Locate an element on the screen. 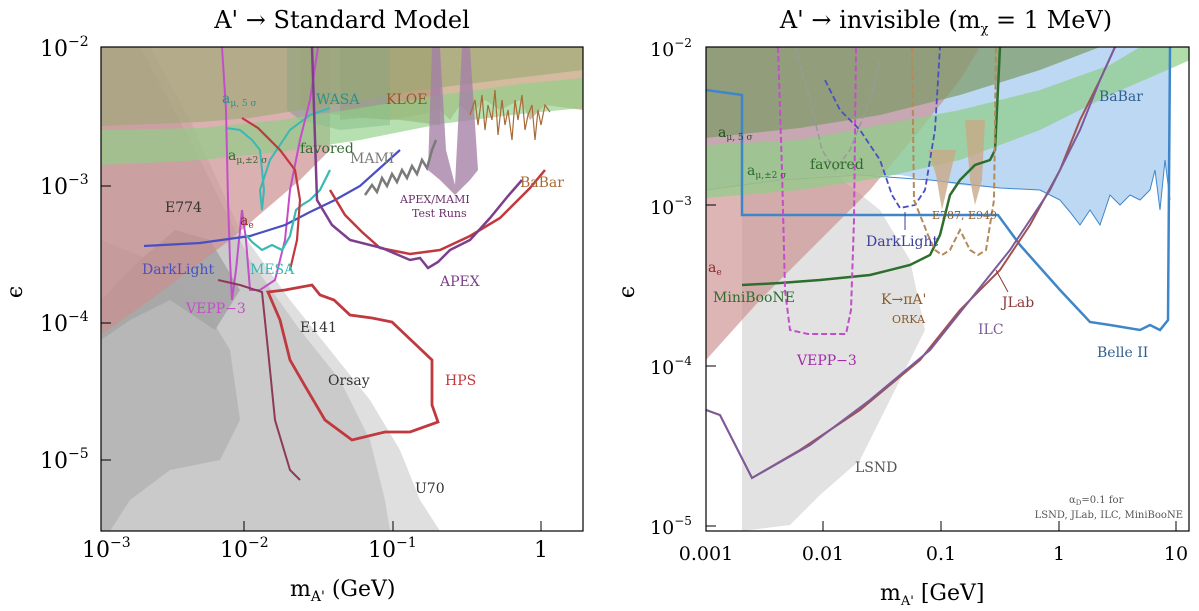  label-vepp3-inv: VEPP−3 is located at coordinates (826, 361).